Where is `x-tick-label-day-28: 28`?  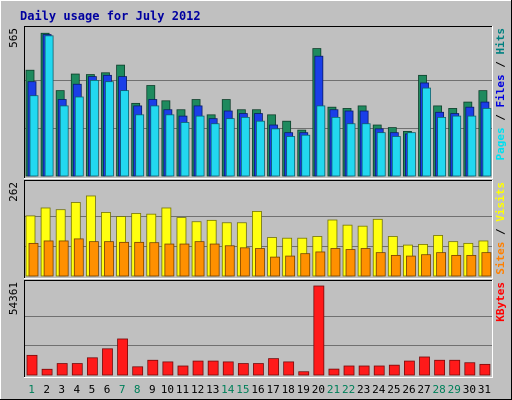
x-tick-label-day-28: 28 is located at coordinates (439, 389).